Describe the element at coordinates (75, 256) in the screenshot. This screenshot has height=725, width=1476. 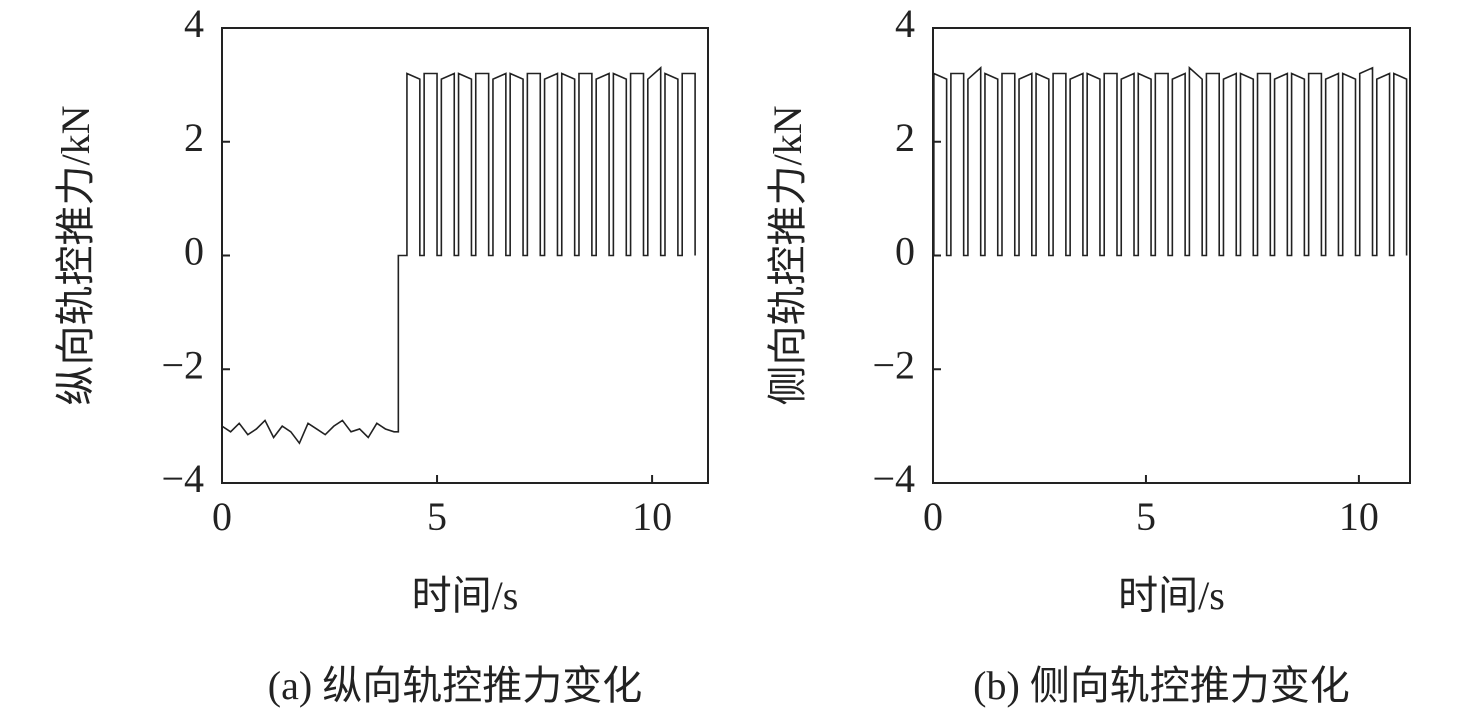
I see `y-axis-label: 纵向轨控推力/kN` at that location.